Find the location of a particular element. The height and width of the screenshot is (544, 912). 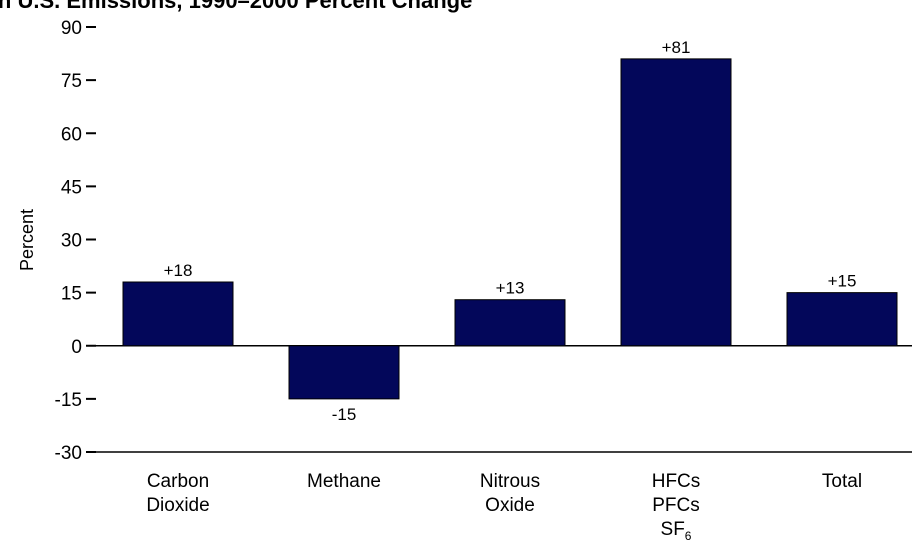

y-axis-label: Percent is located at coordinates (27, 240).